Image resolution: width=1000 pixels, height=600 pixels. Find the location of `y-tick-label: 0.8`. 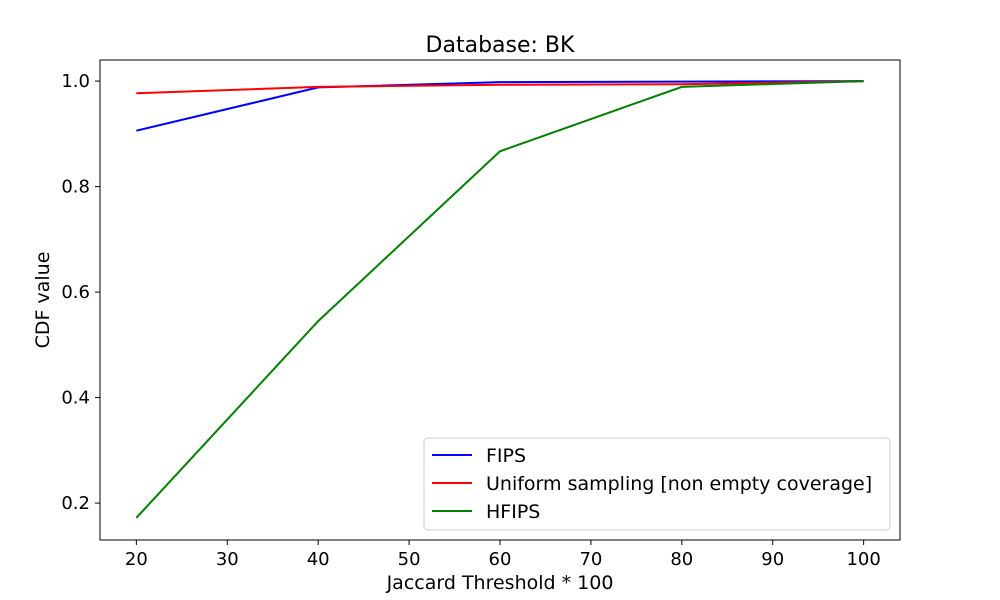

y-tick-label: 0.8 is located at coordinates (75, 187).